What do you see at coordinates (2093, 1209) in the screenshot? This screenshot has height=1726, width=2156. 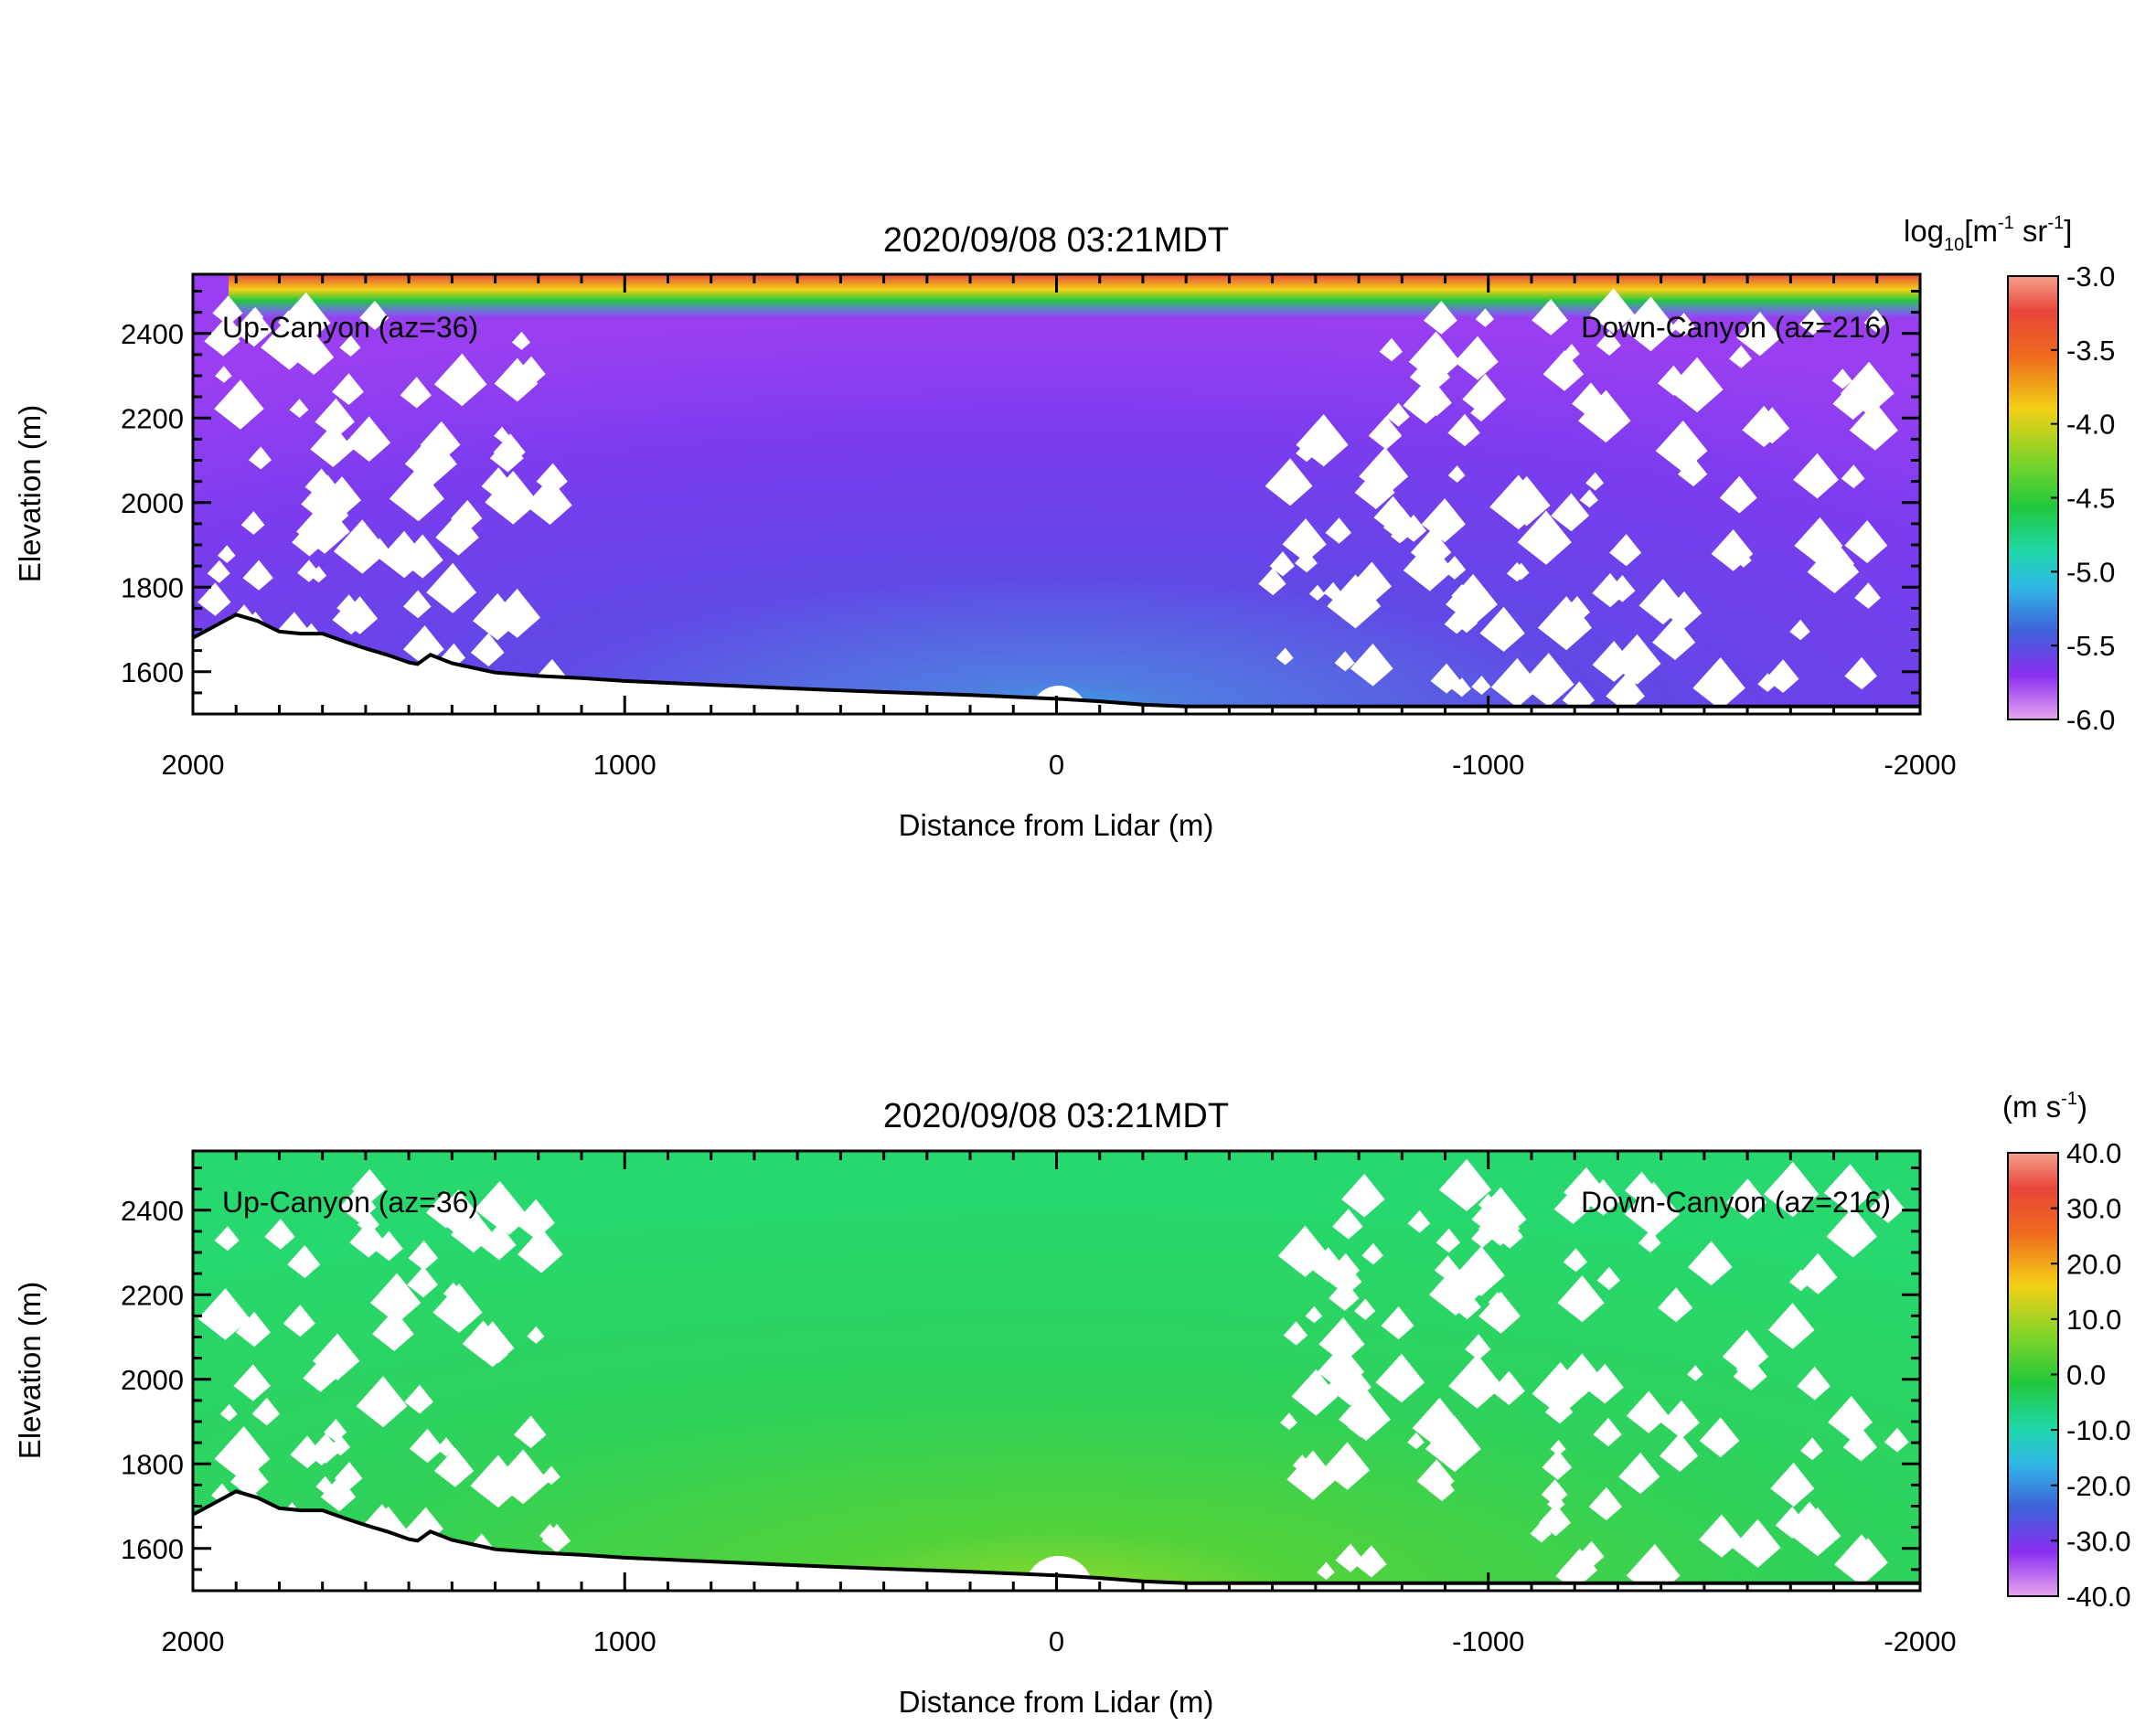 I see `colorbar-tick-label: 30.0` at bounding box center [2093, 1209].